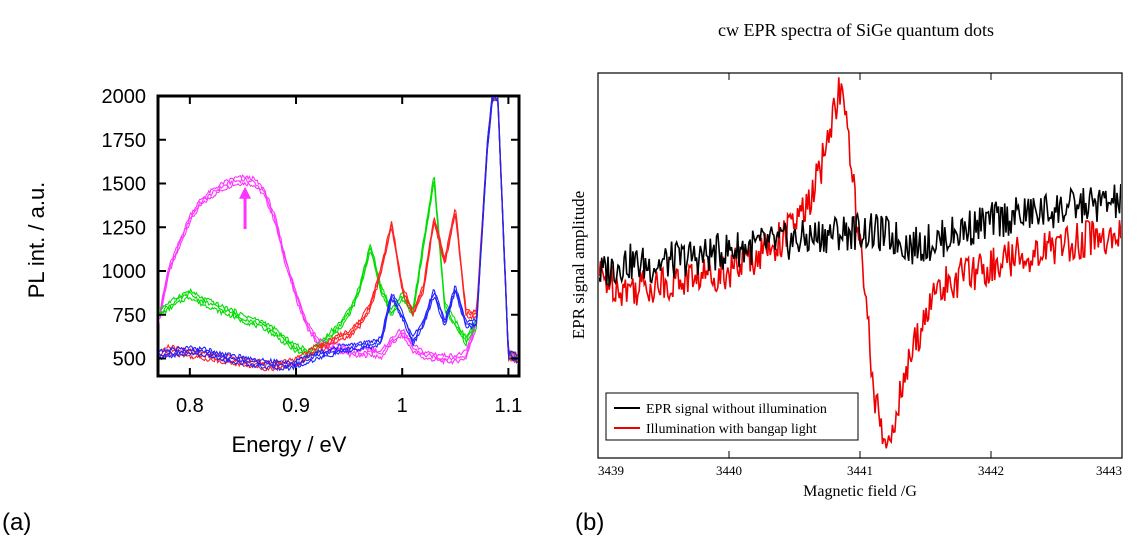 The width and height of the screenshot is (1143, 540). I want to click on panel-b-x-tick-label: 3442, so click(991, 470).